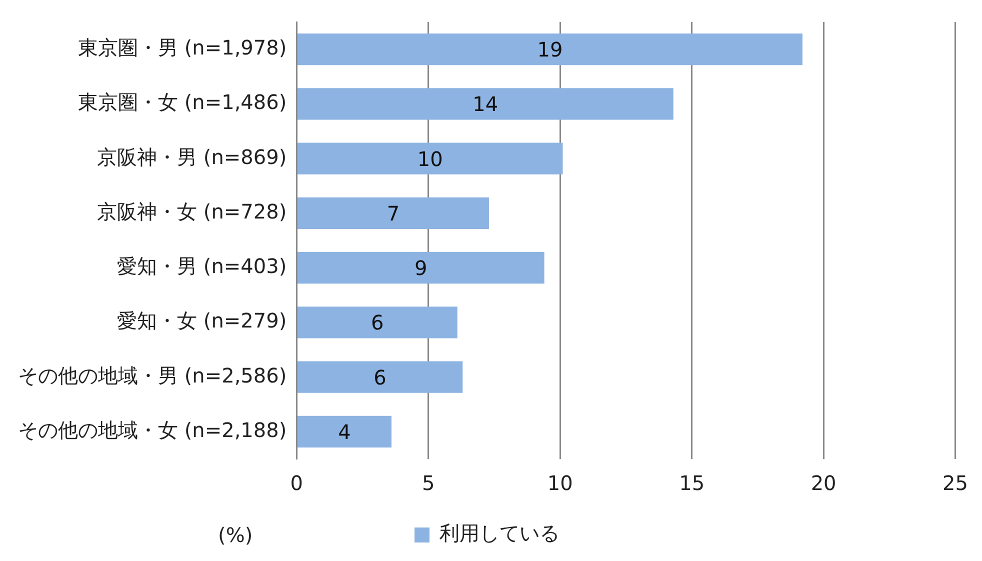 The height and width of the screenshot is (561, 982). What do you see at coordinates (500, 533) in the screenshot?
I see `legend-label: 利用している` at bounding box center [500, 533].